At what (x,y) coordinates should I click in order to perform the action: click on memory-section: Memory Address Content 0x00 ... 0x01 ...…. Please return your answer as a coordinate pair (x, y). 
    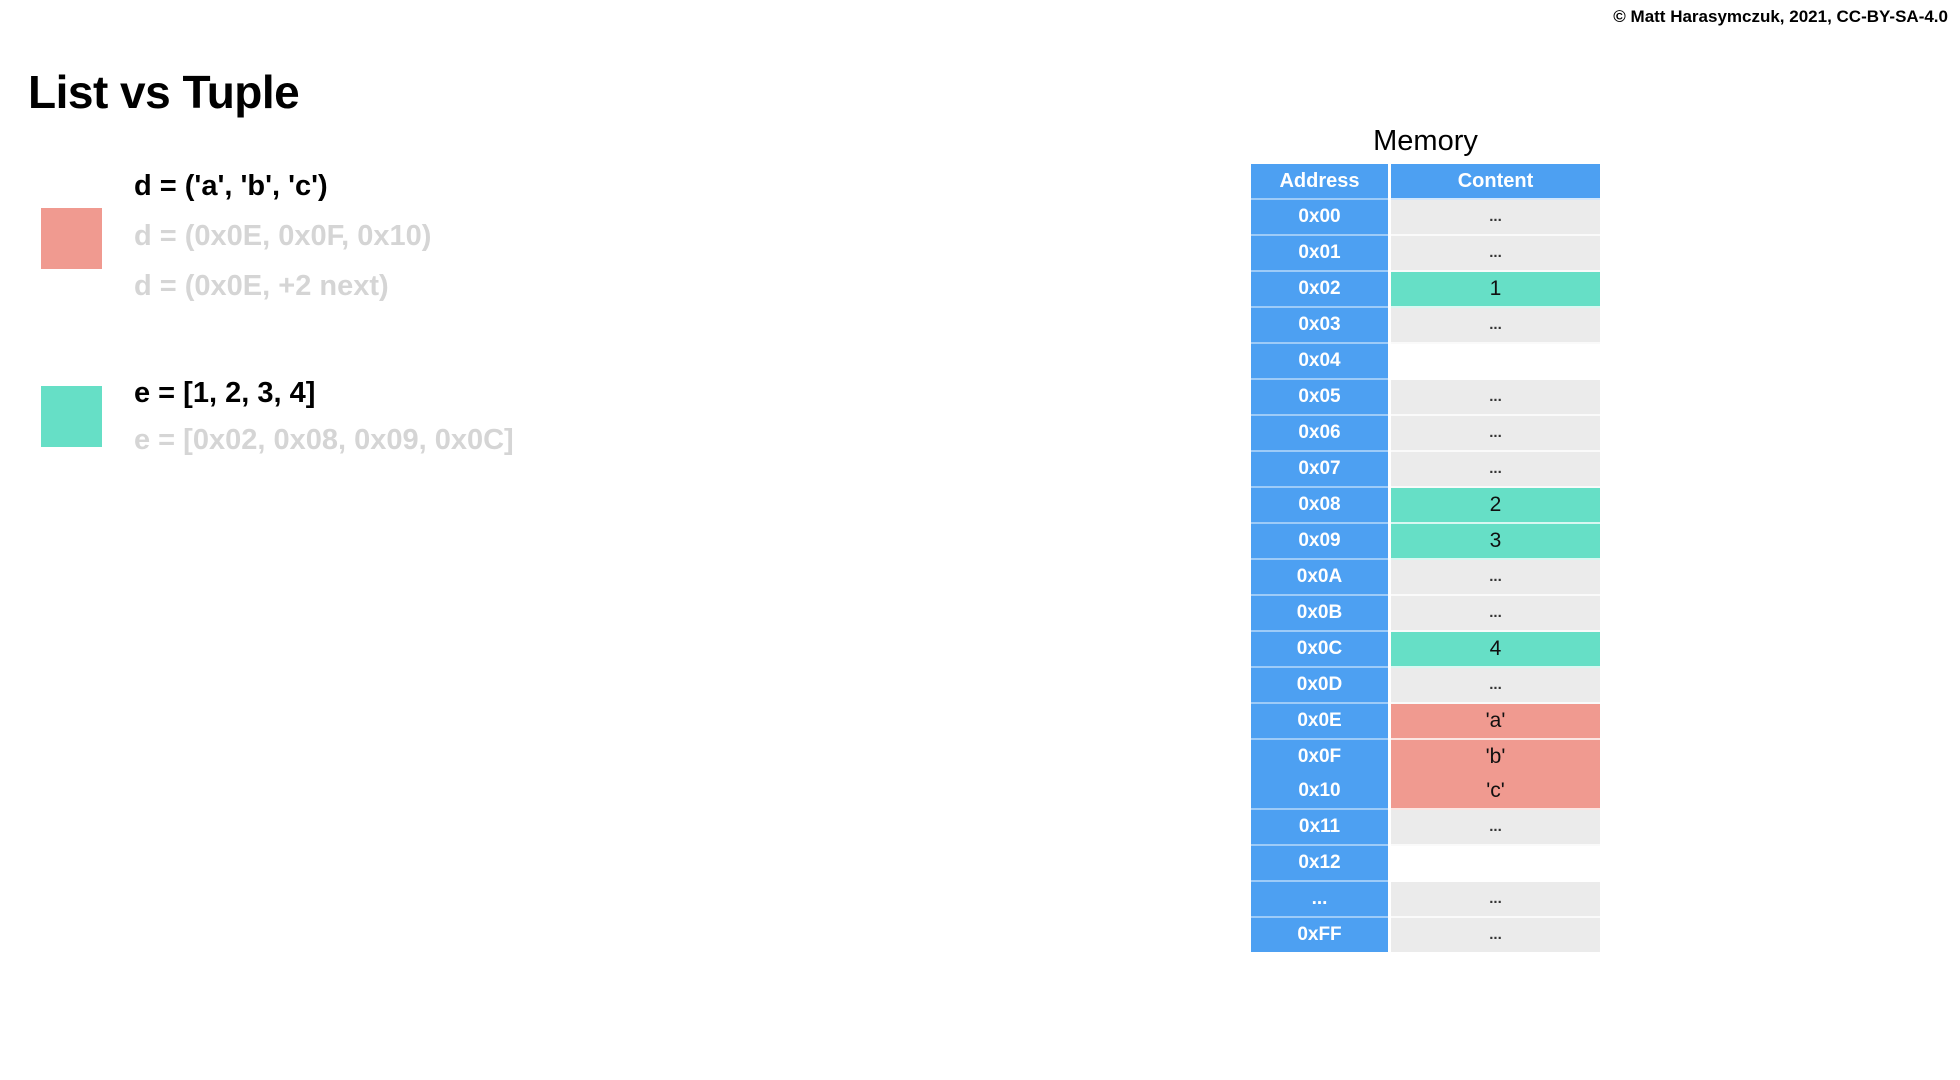
    Looking at the image, I should click on (1425, 539).